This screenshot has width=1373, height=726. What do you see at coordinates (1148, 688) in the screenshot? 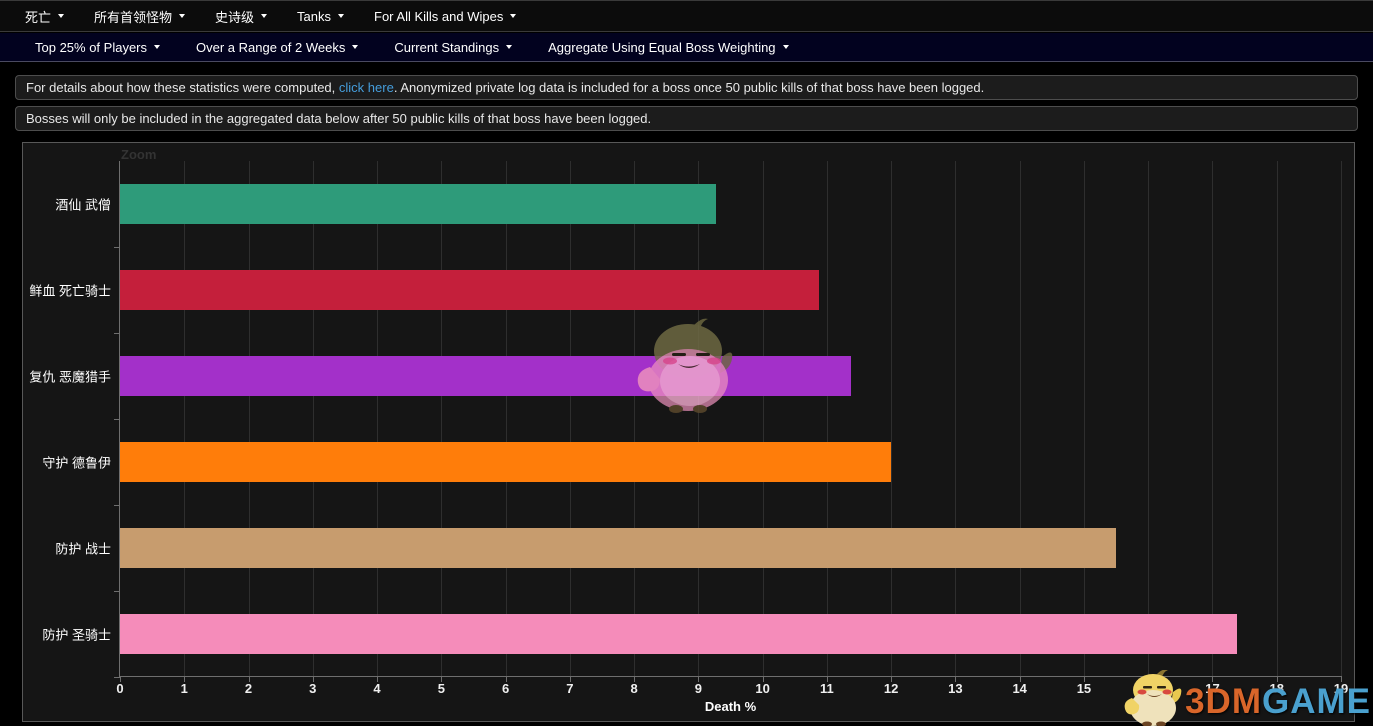
I see `x-tick-label: 16` at bounding box center [1148, 688].